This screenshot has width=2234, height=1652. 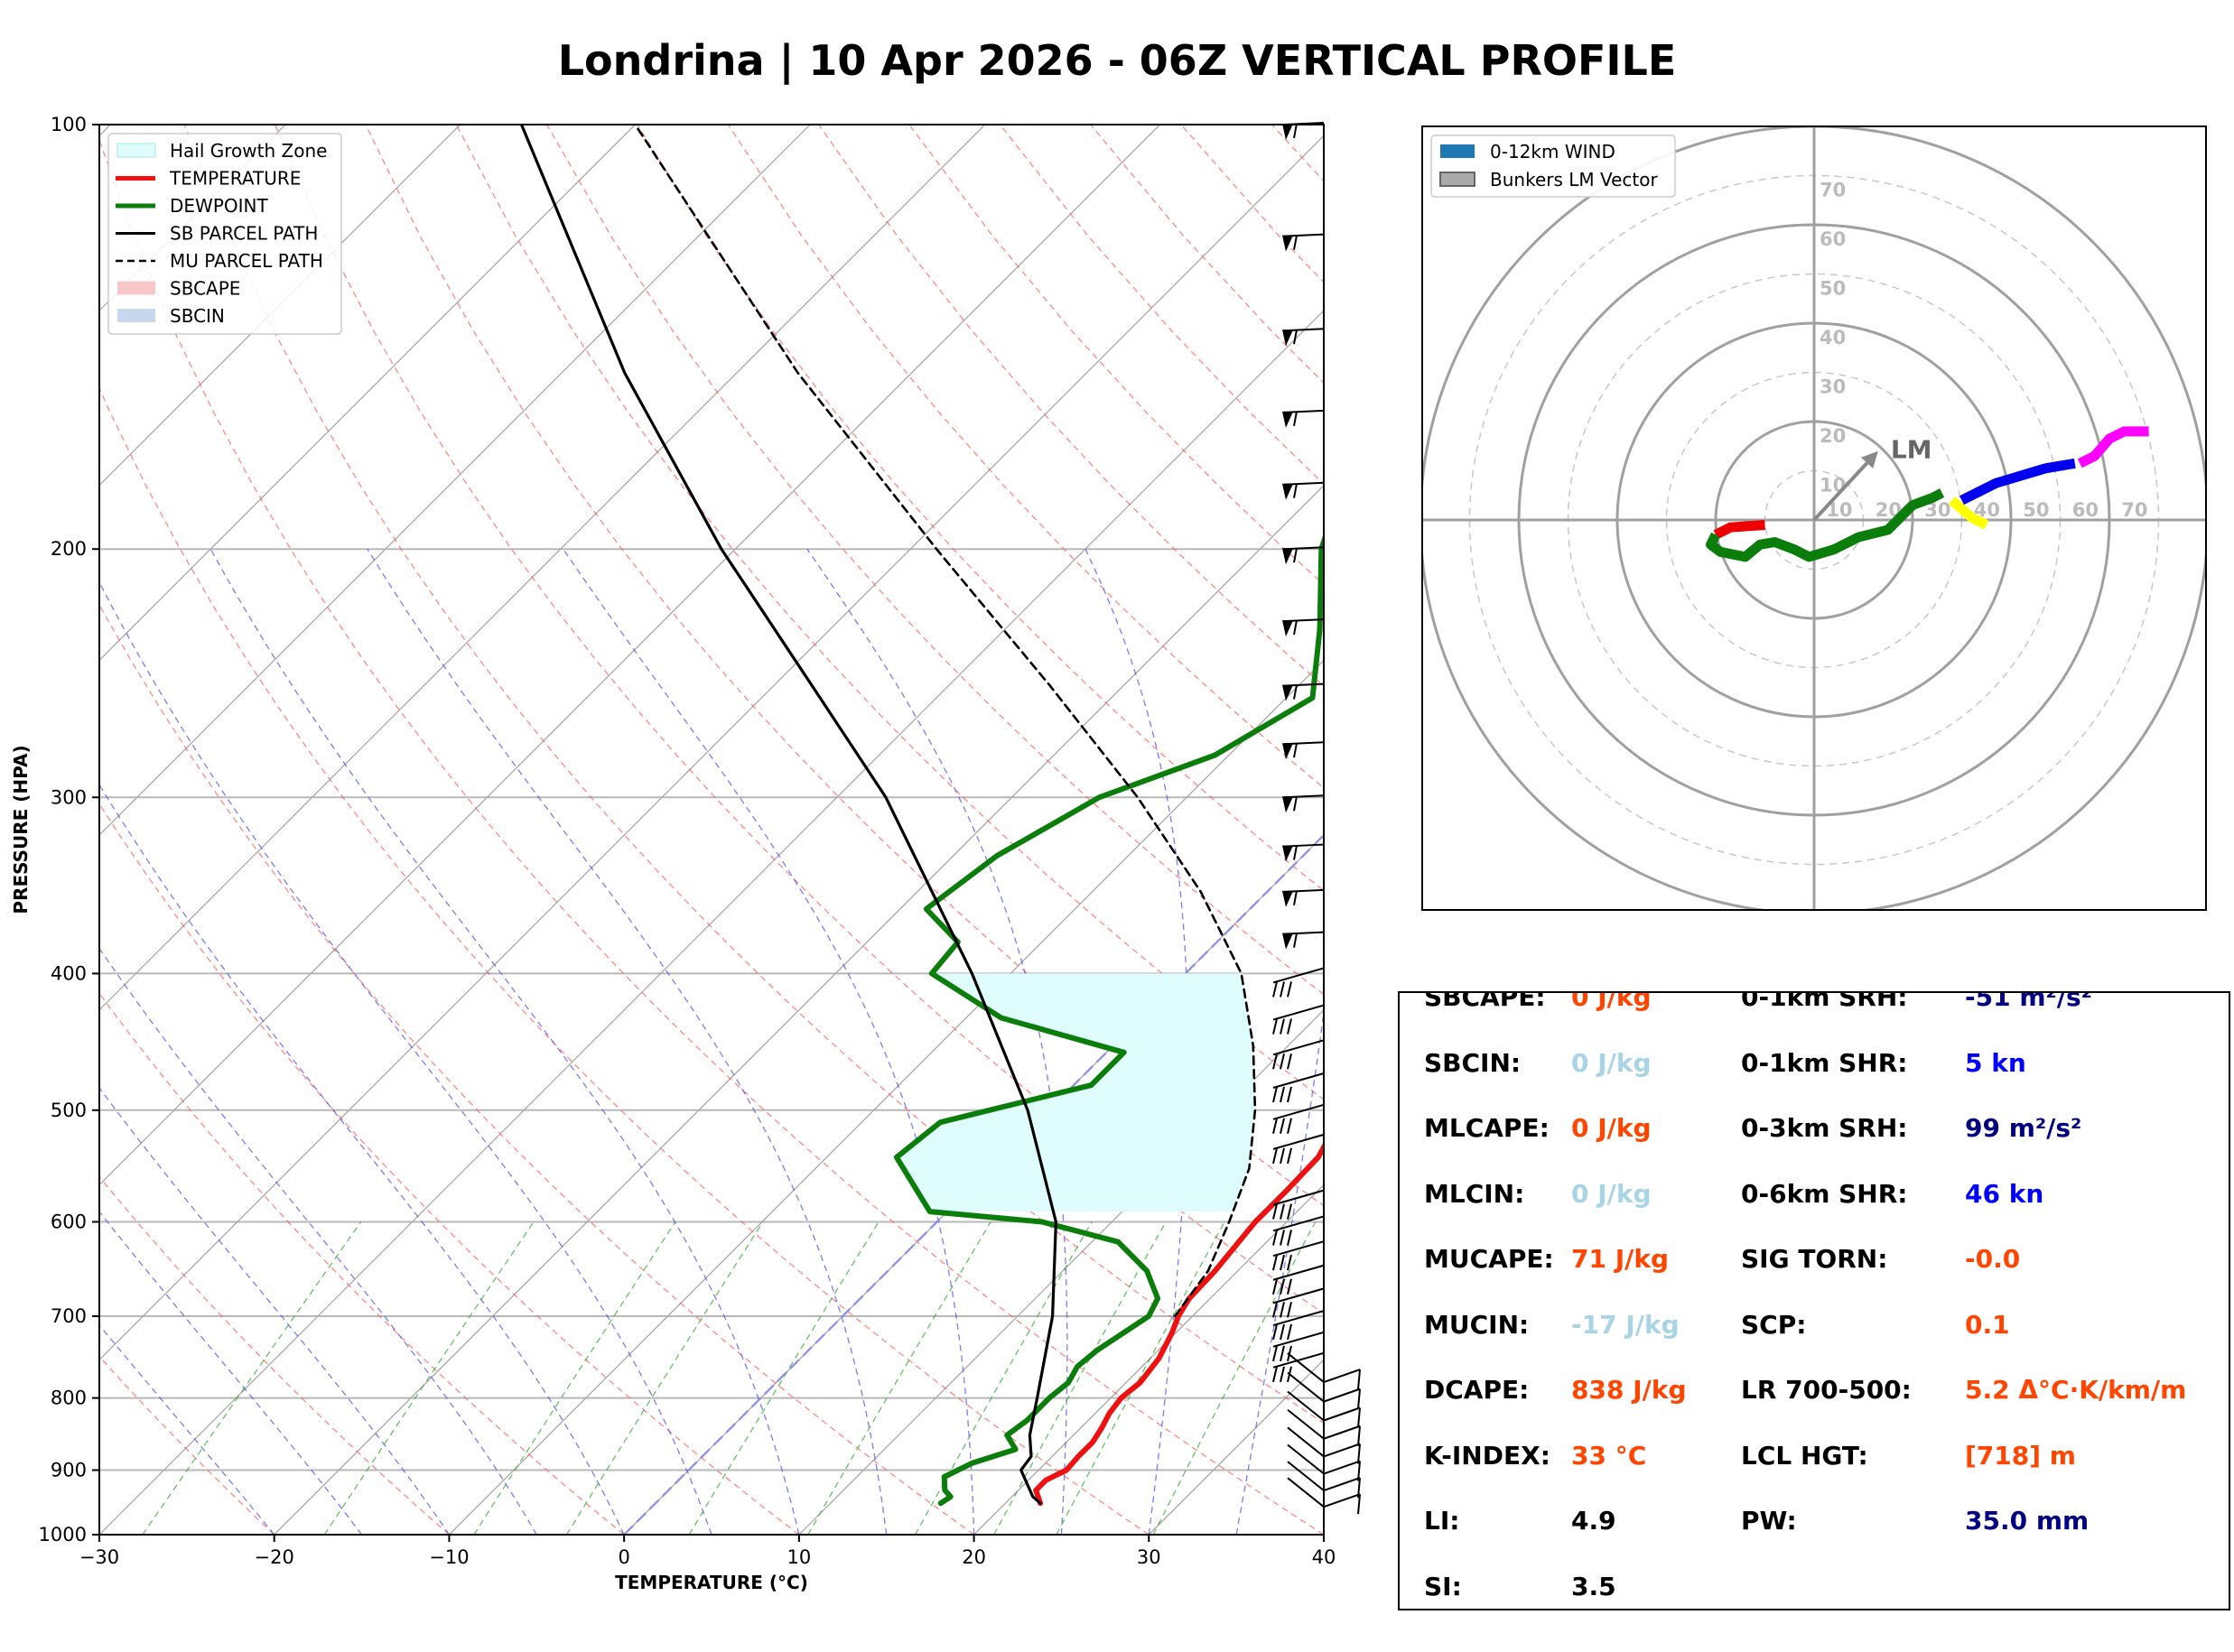 What do you see at coordinates (1442, 1521) in the screenshot?
I see `stat-label: LI:` at bounding box center [1442, 1521].